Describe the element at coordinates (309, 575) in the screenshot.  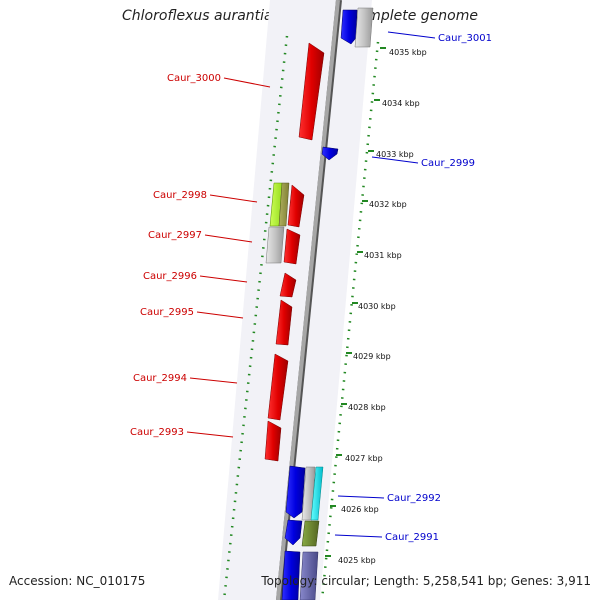
I see `feature-slate-block` at that location.